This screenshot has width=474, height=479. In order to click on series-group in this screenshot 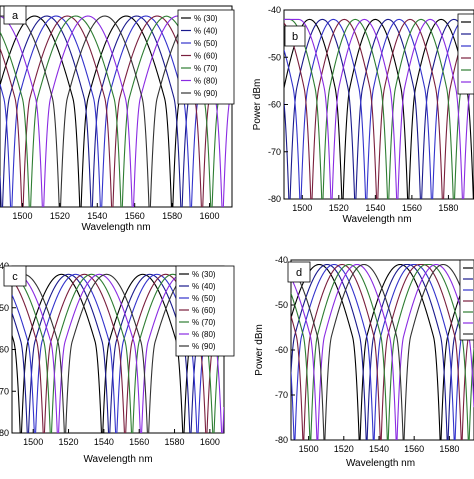, I will do `click(382, 351)`.